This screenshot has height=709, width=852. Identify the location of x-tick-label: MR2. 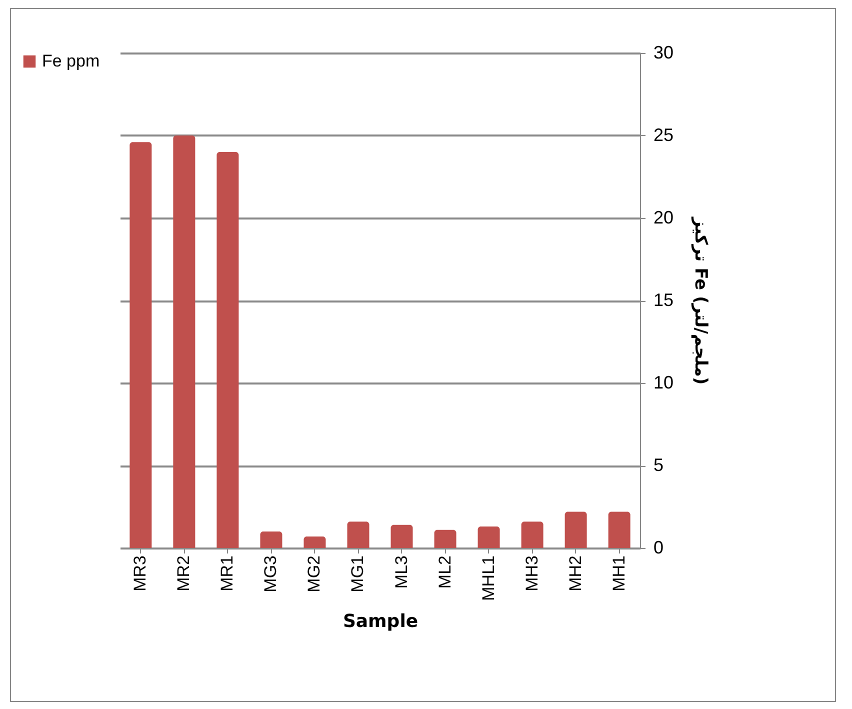
(184, 574).